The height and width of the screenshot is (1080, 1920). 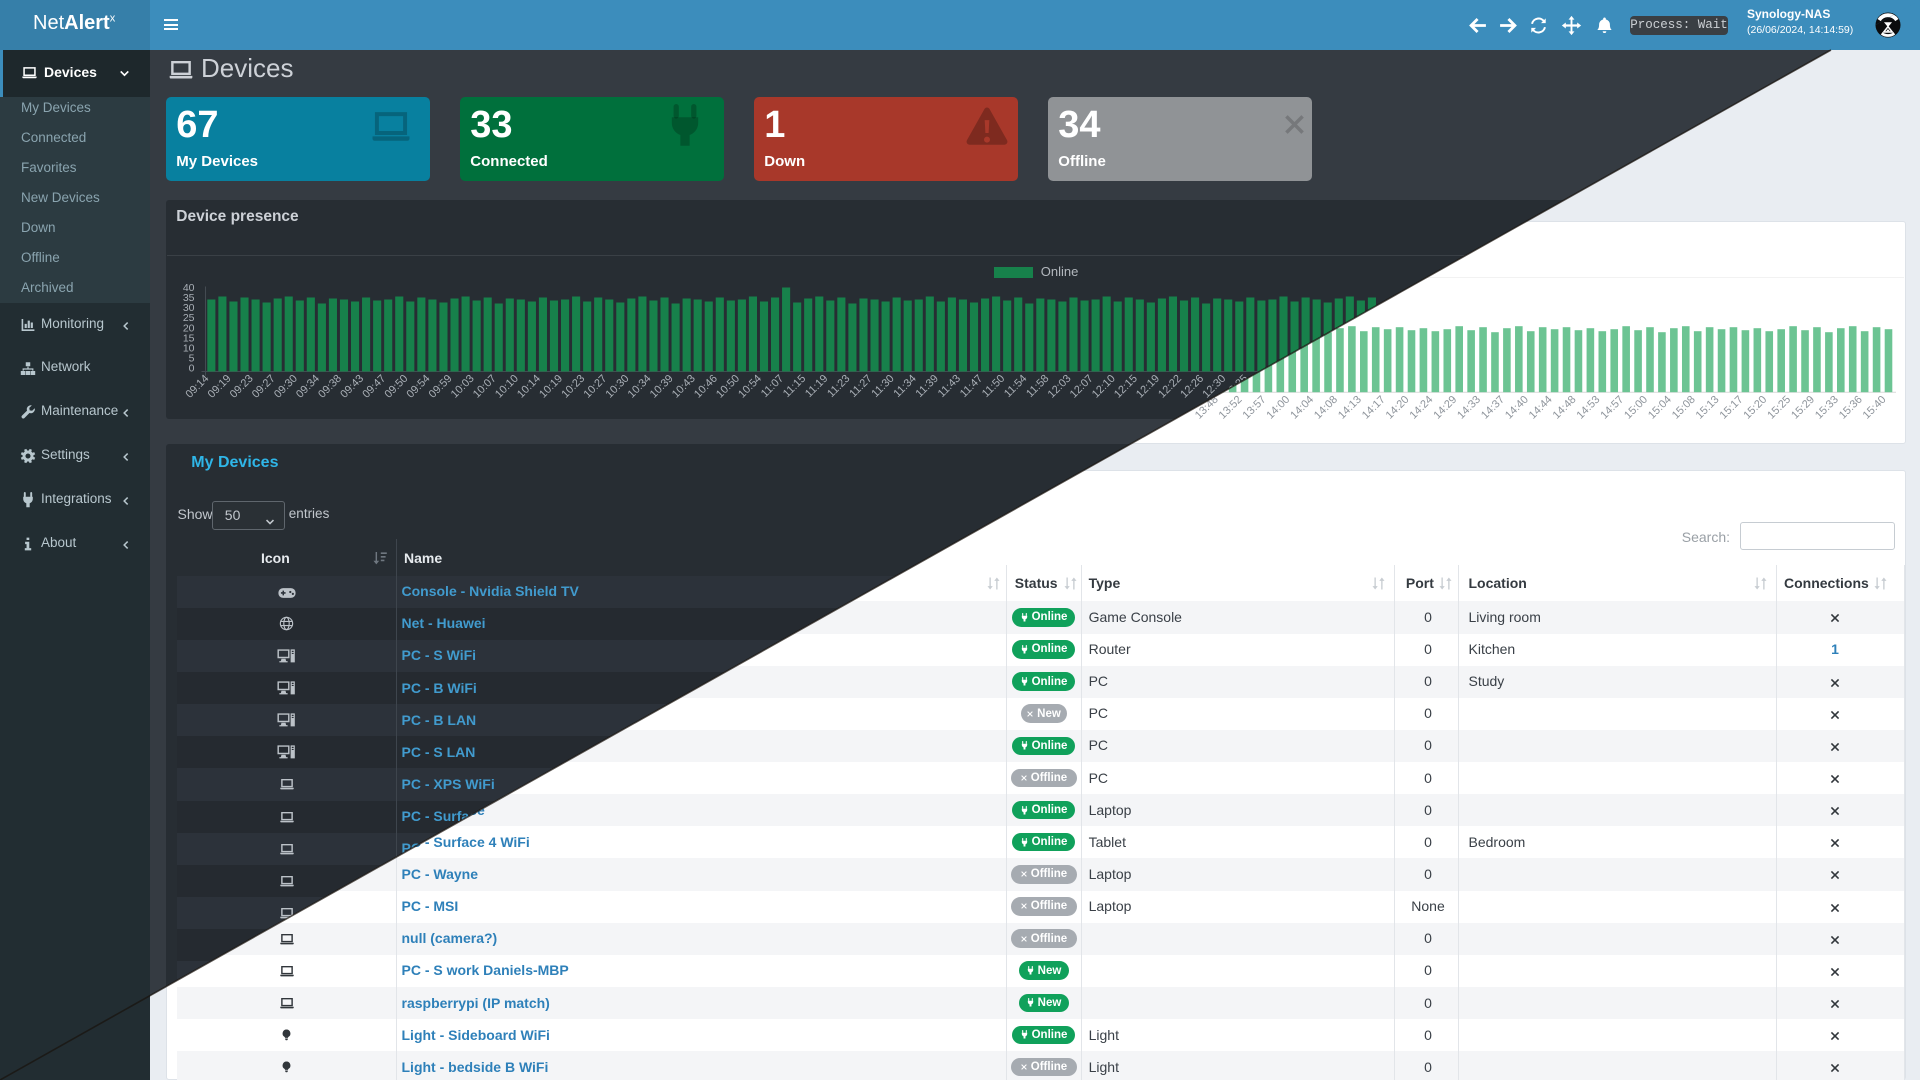 What do you see at coordinates (1636, 408) in the screenshot?
I see `svg-text: 15:00` at bounding box center [1636, 408].